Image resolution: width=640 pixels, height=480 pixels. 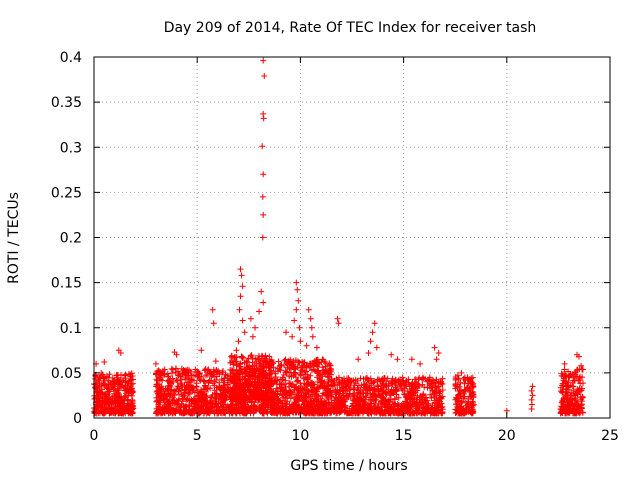 I want to click on x-tick-label: 25, so click(x=610, y=436).